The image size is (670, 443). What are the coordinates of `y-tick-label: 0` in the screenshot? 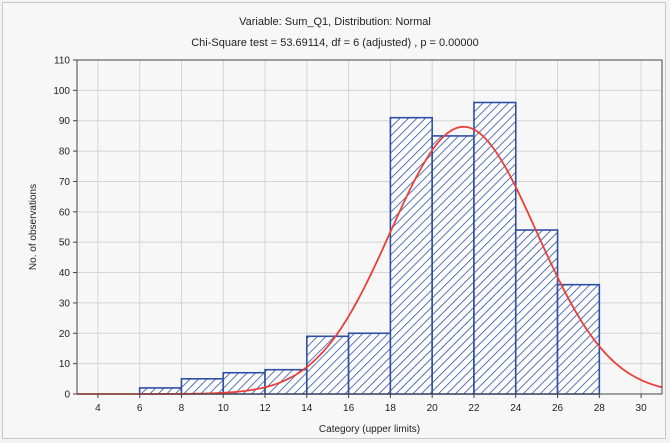 It's located at (67, 395).